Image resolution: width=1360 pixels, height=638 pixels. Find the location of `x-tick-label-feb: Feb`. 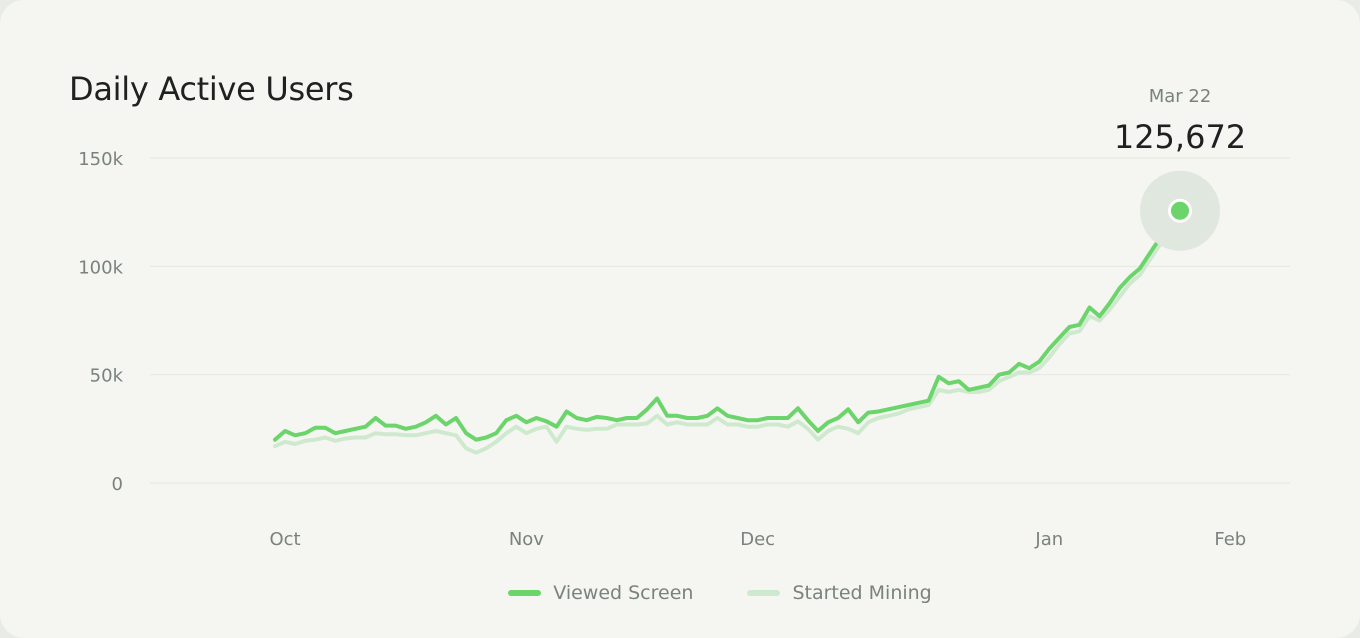

x-tick-label-feb: Feb is located at coordinates (1230, 539).